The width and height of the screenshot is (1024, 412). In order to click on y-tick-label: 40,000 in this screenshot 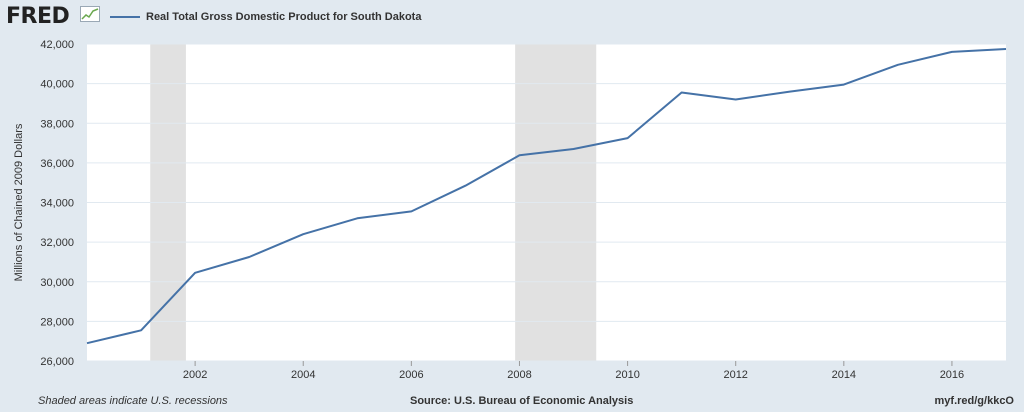, I will do `click(57, 85)`.